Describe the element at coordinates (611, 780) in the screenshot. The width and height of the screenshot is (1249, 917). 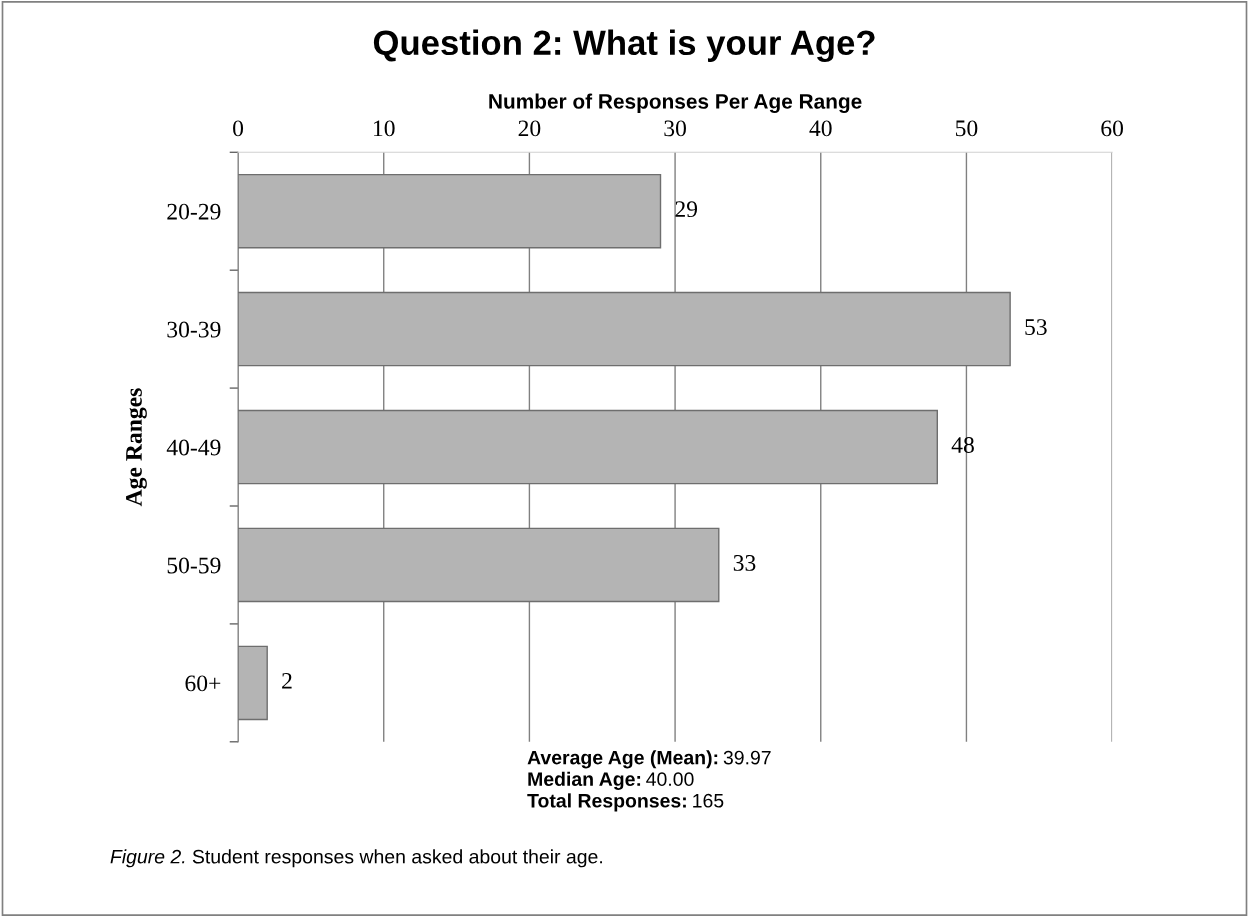
I see `text: Median Age: 40.00` at that location.